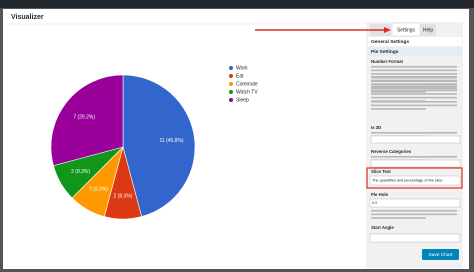 The image size is (474, 272). I want to click on section-title: Pie Settings, so click(385, 52).